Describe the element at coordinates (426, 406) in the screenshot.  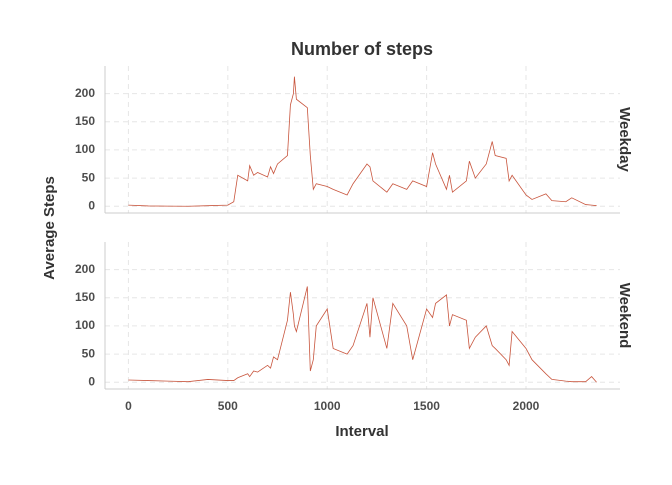
I see `x-tick-label: 1500` at that location.